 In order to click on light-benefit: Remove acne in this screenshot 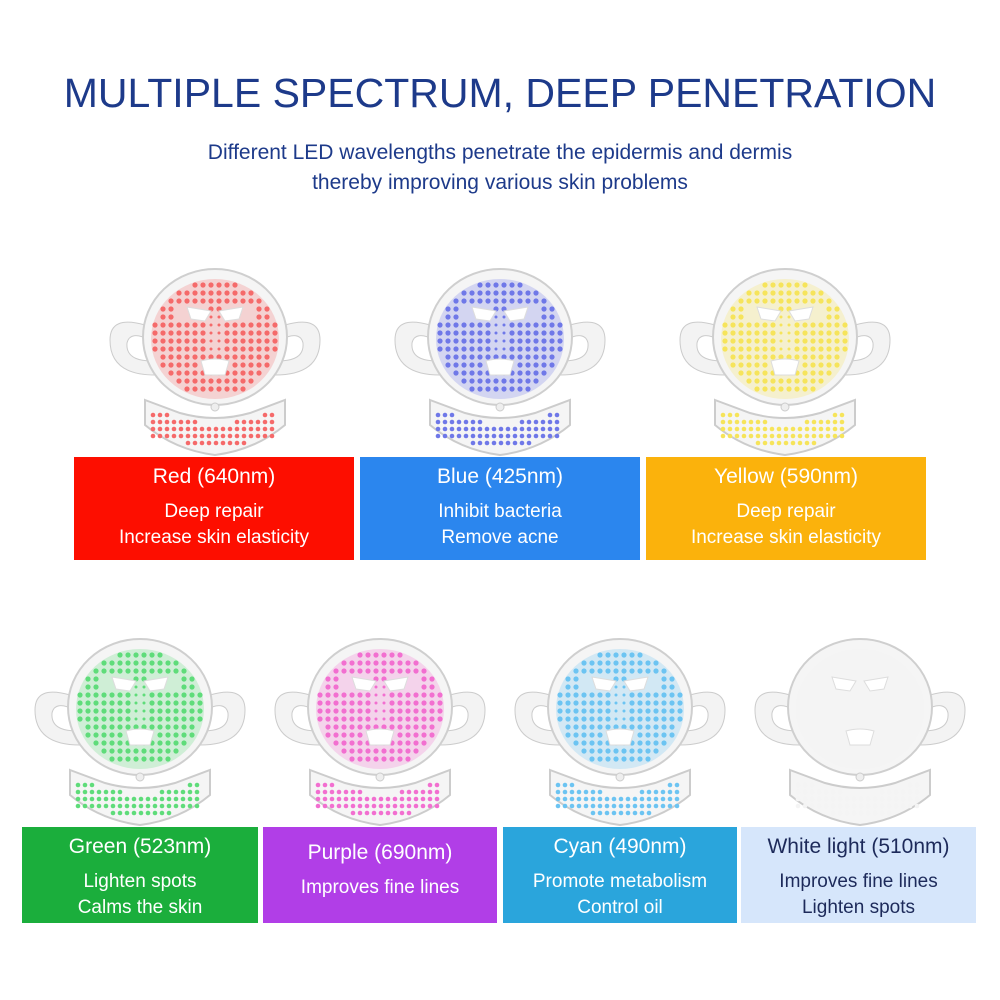, I will do `click(500, 537)`.